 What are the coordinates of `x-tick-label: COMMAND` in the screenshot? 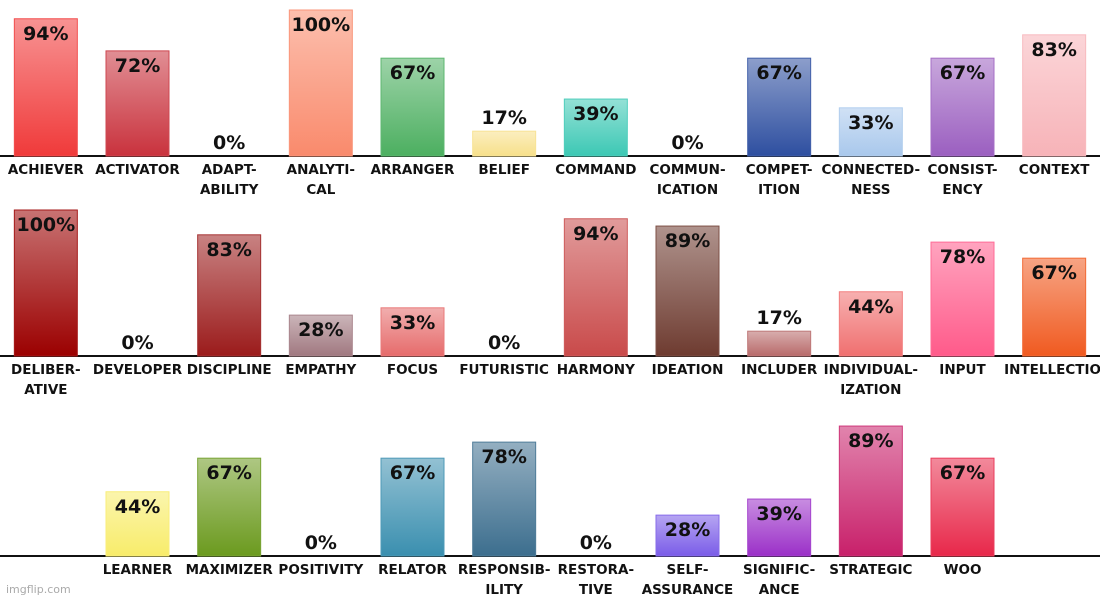 It's located at (596, 170).